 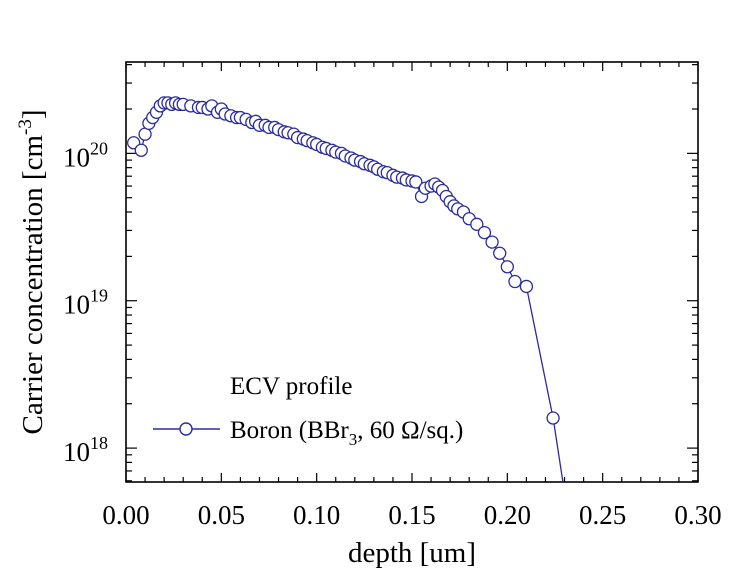 What do you see at coordinates (507, 515) in the screenshot?
I see `x-tick-label: 0.20` at bounding box center [507, 515].